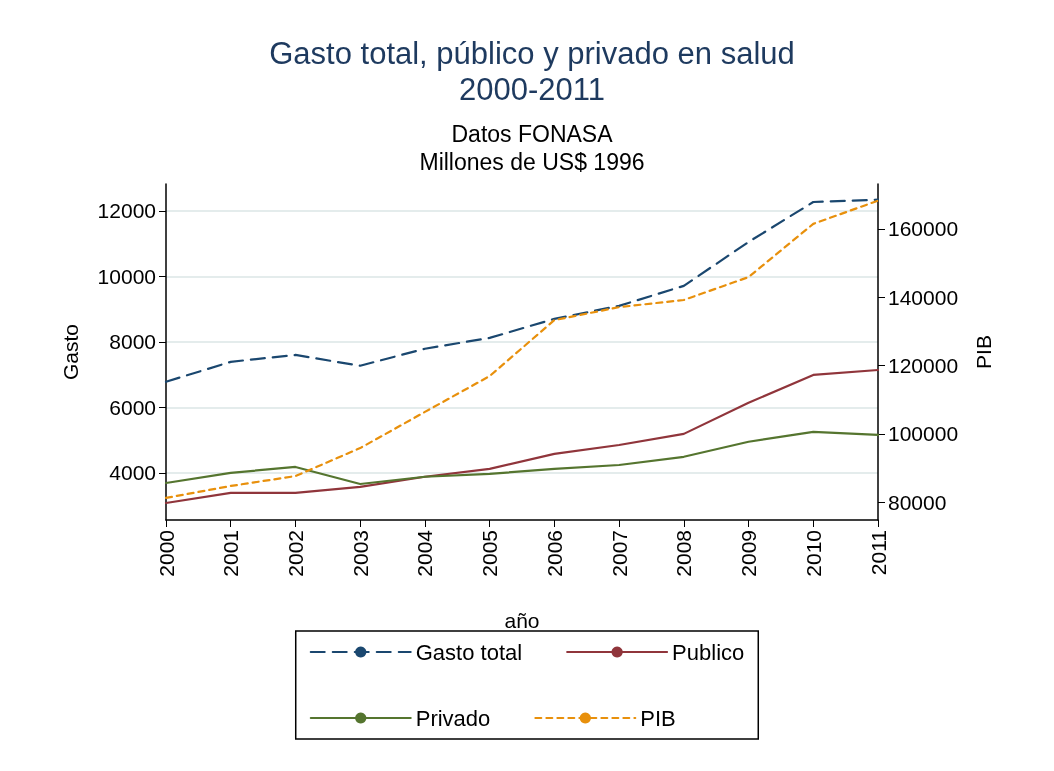  What do you see at coordinates (132, 473) in the screenshot?
I see `y-tick-label: 4000` at bounding box center [132, 473].